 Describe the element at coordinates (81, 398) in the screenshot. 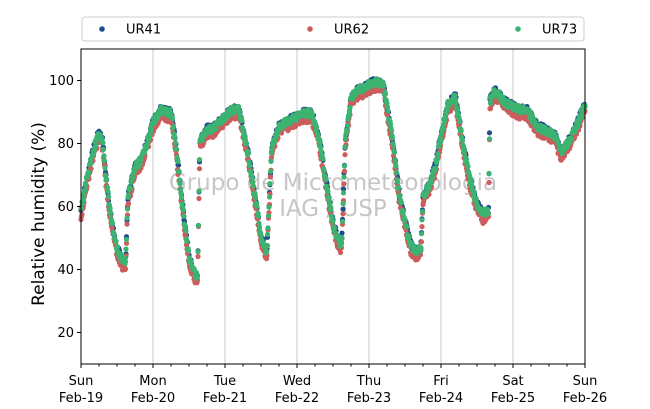

I see `x-tick-date-0: Feb-19` at that location.